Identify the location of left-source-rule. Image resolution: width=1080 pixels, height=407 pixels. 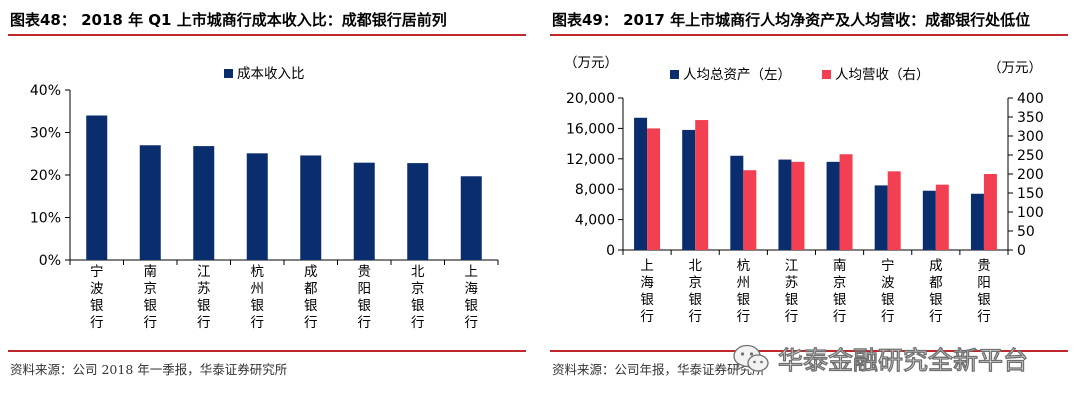
(267, 351).